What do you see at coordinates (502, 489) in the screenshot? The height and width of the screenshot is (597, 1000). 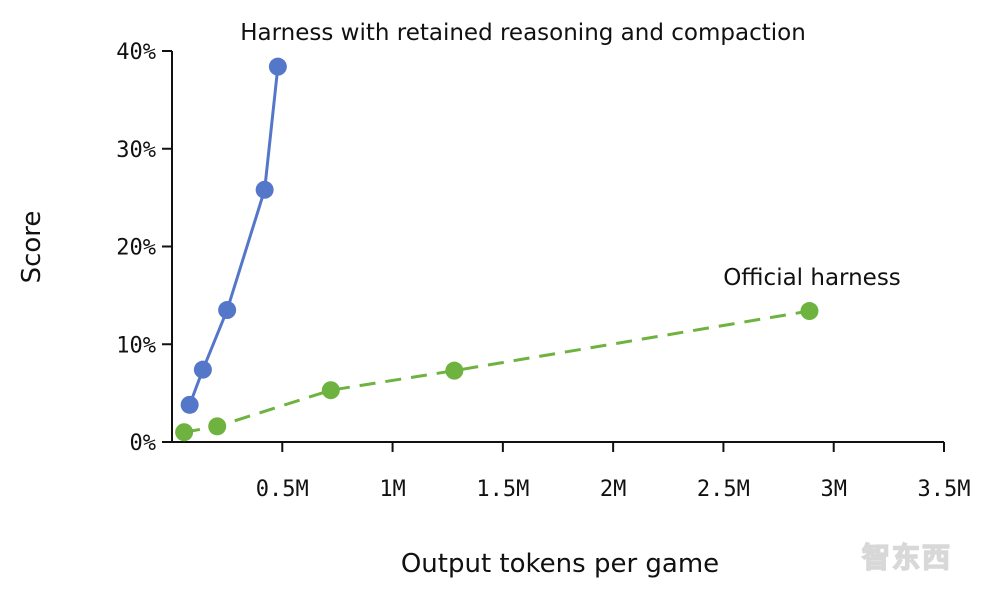 I see `x-tick-label: 1.5M` at bounding box center [502, 489].